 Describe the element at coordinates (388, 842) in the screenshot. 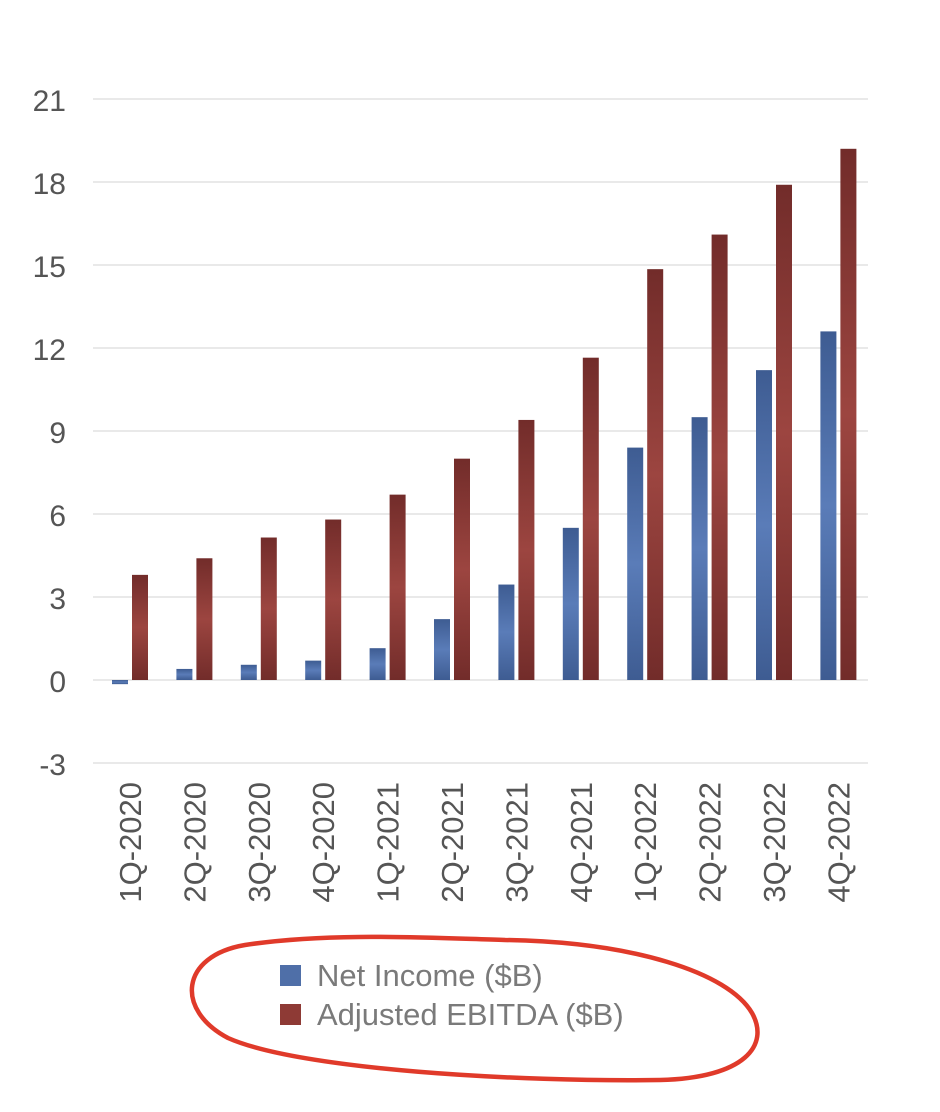

I see `x-tick-label: 1Q-2021` at that location.